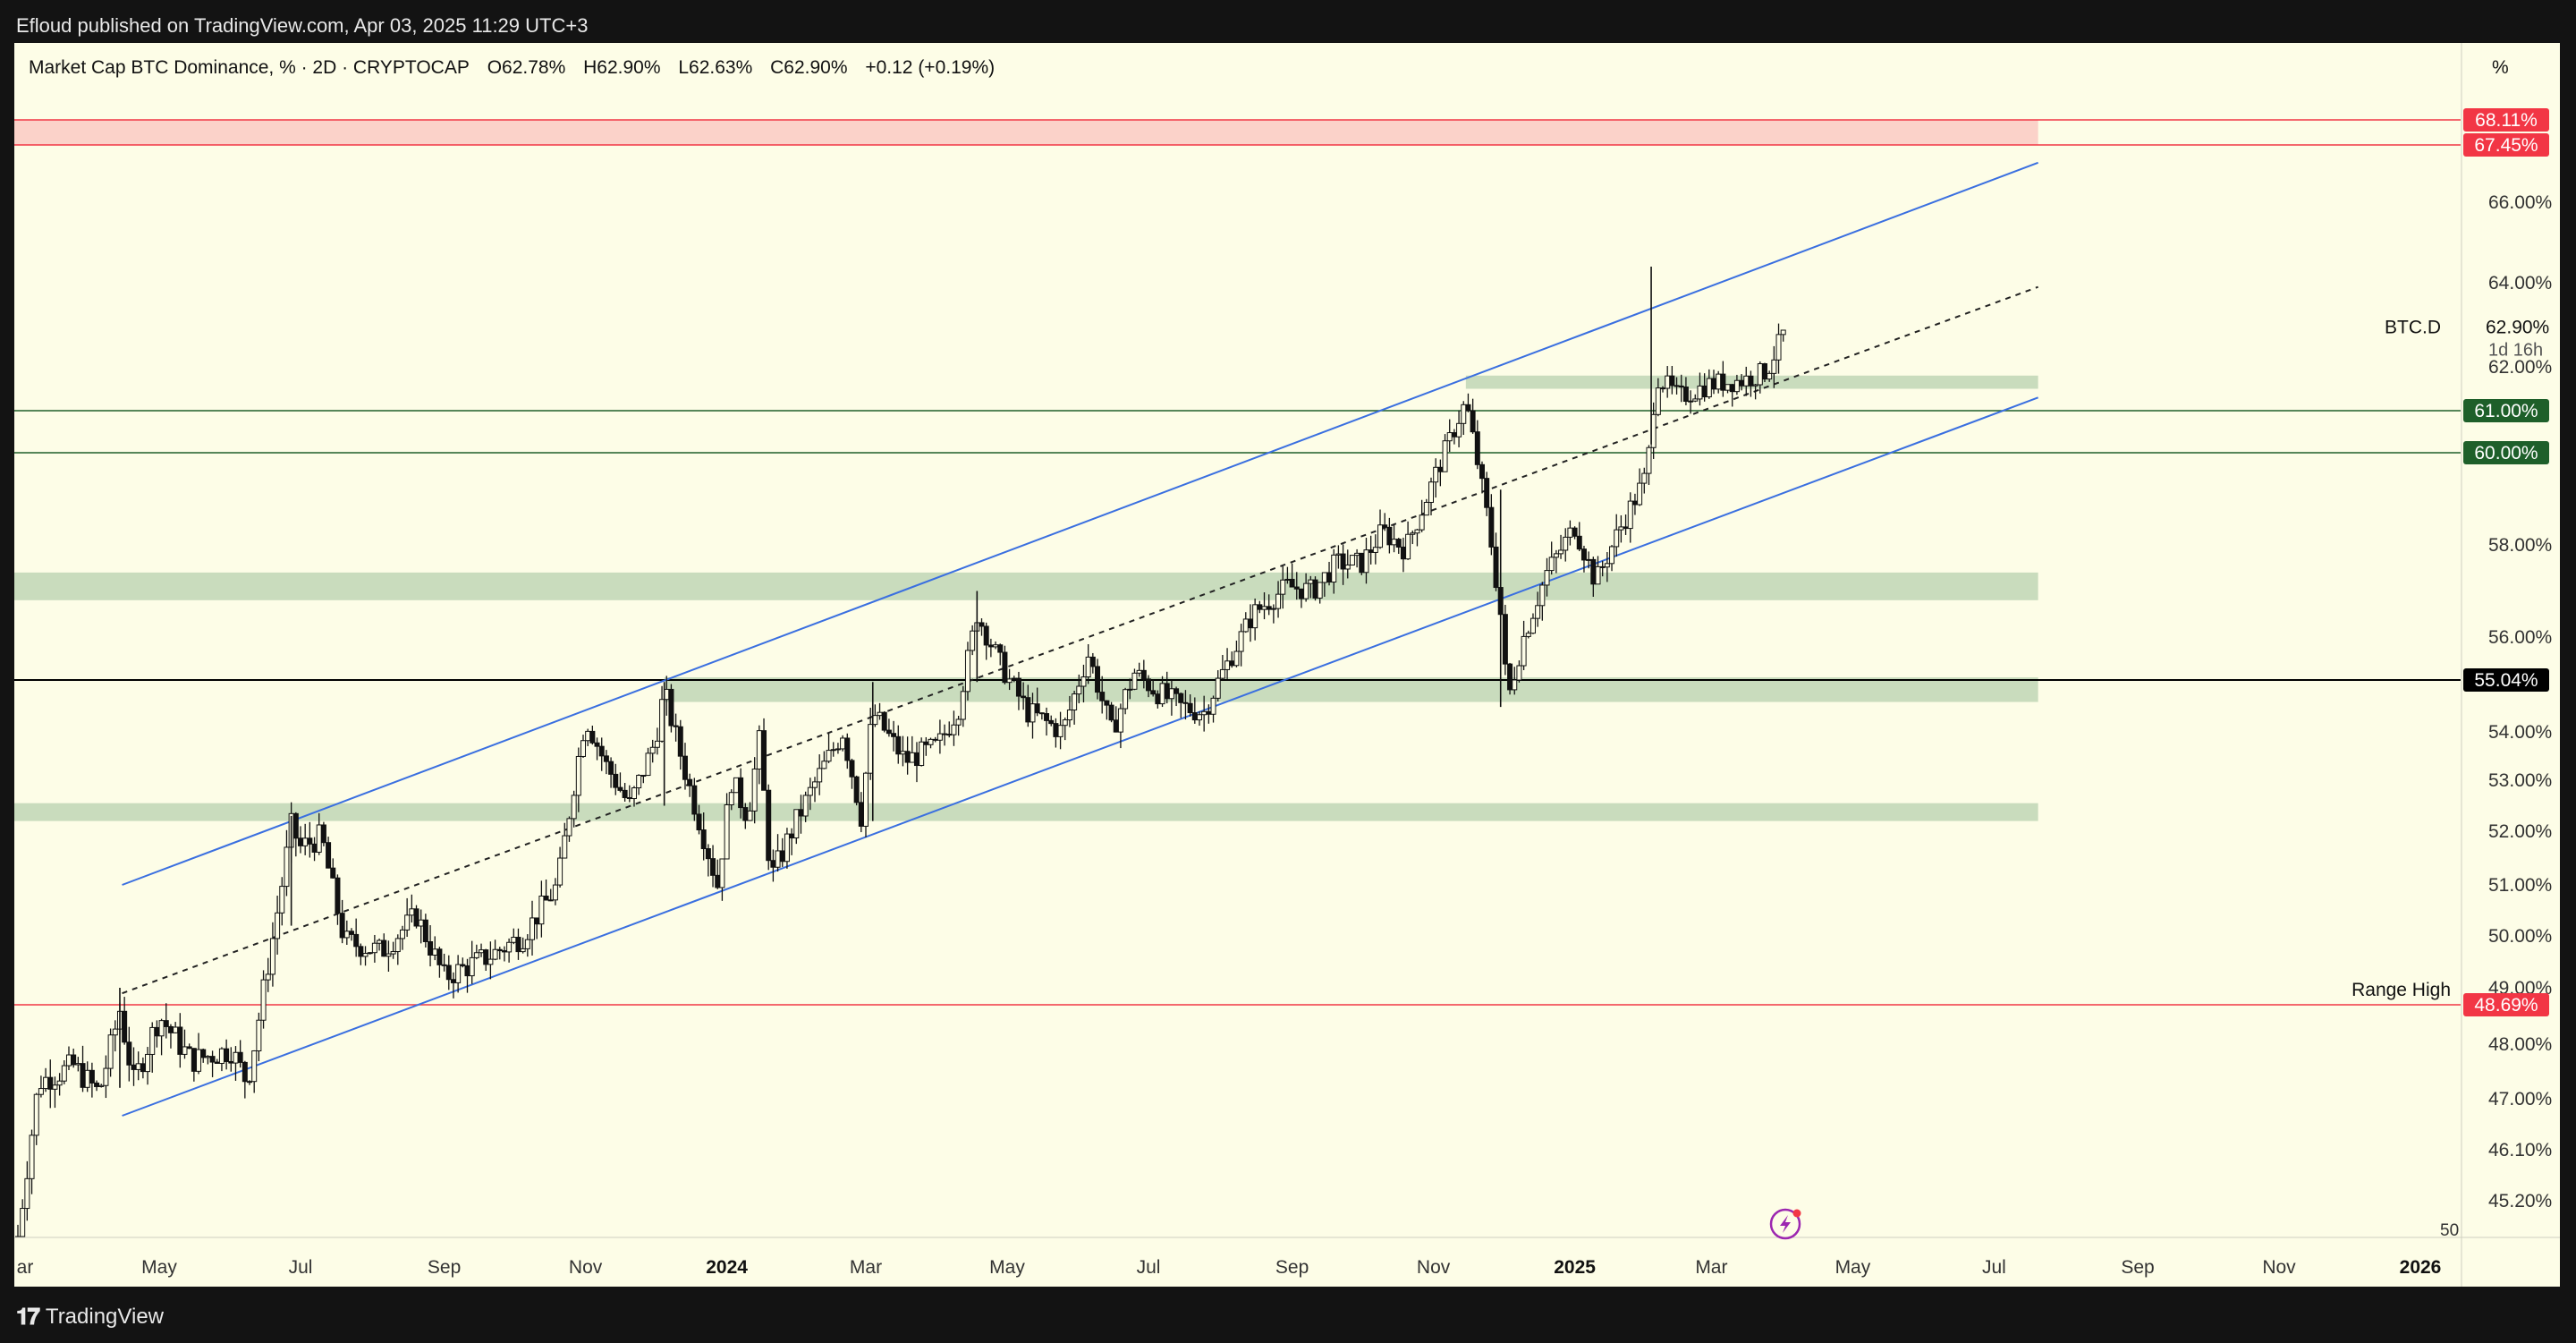  I want to click on range-high-annotation: Range High, so click(2401, 990).